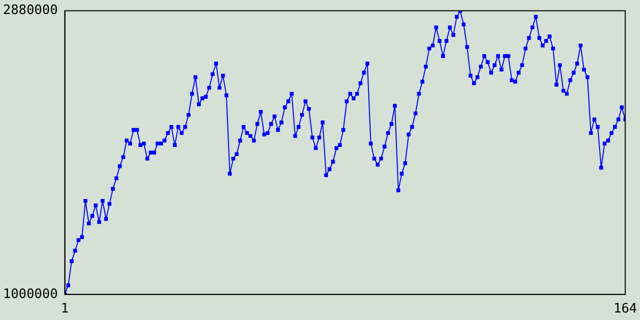  What do you see at coordinates (30, 294) in the screenshot?
I see `y-tick-label: 1000000` at bounding box center [30, 294].